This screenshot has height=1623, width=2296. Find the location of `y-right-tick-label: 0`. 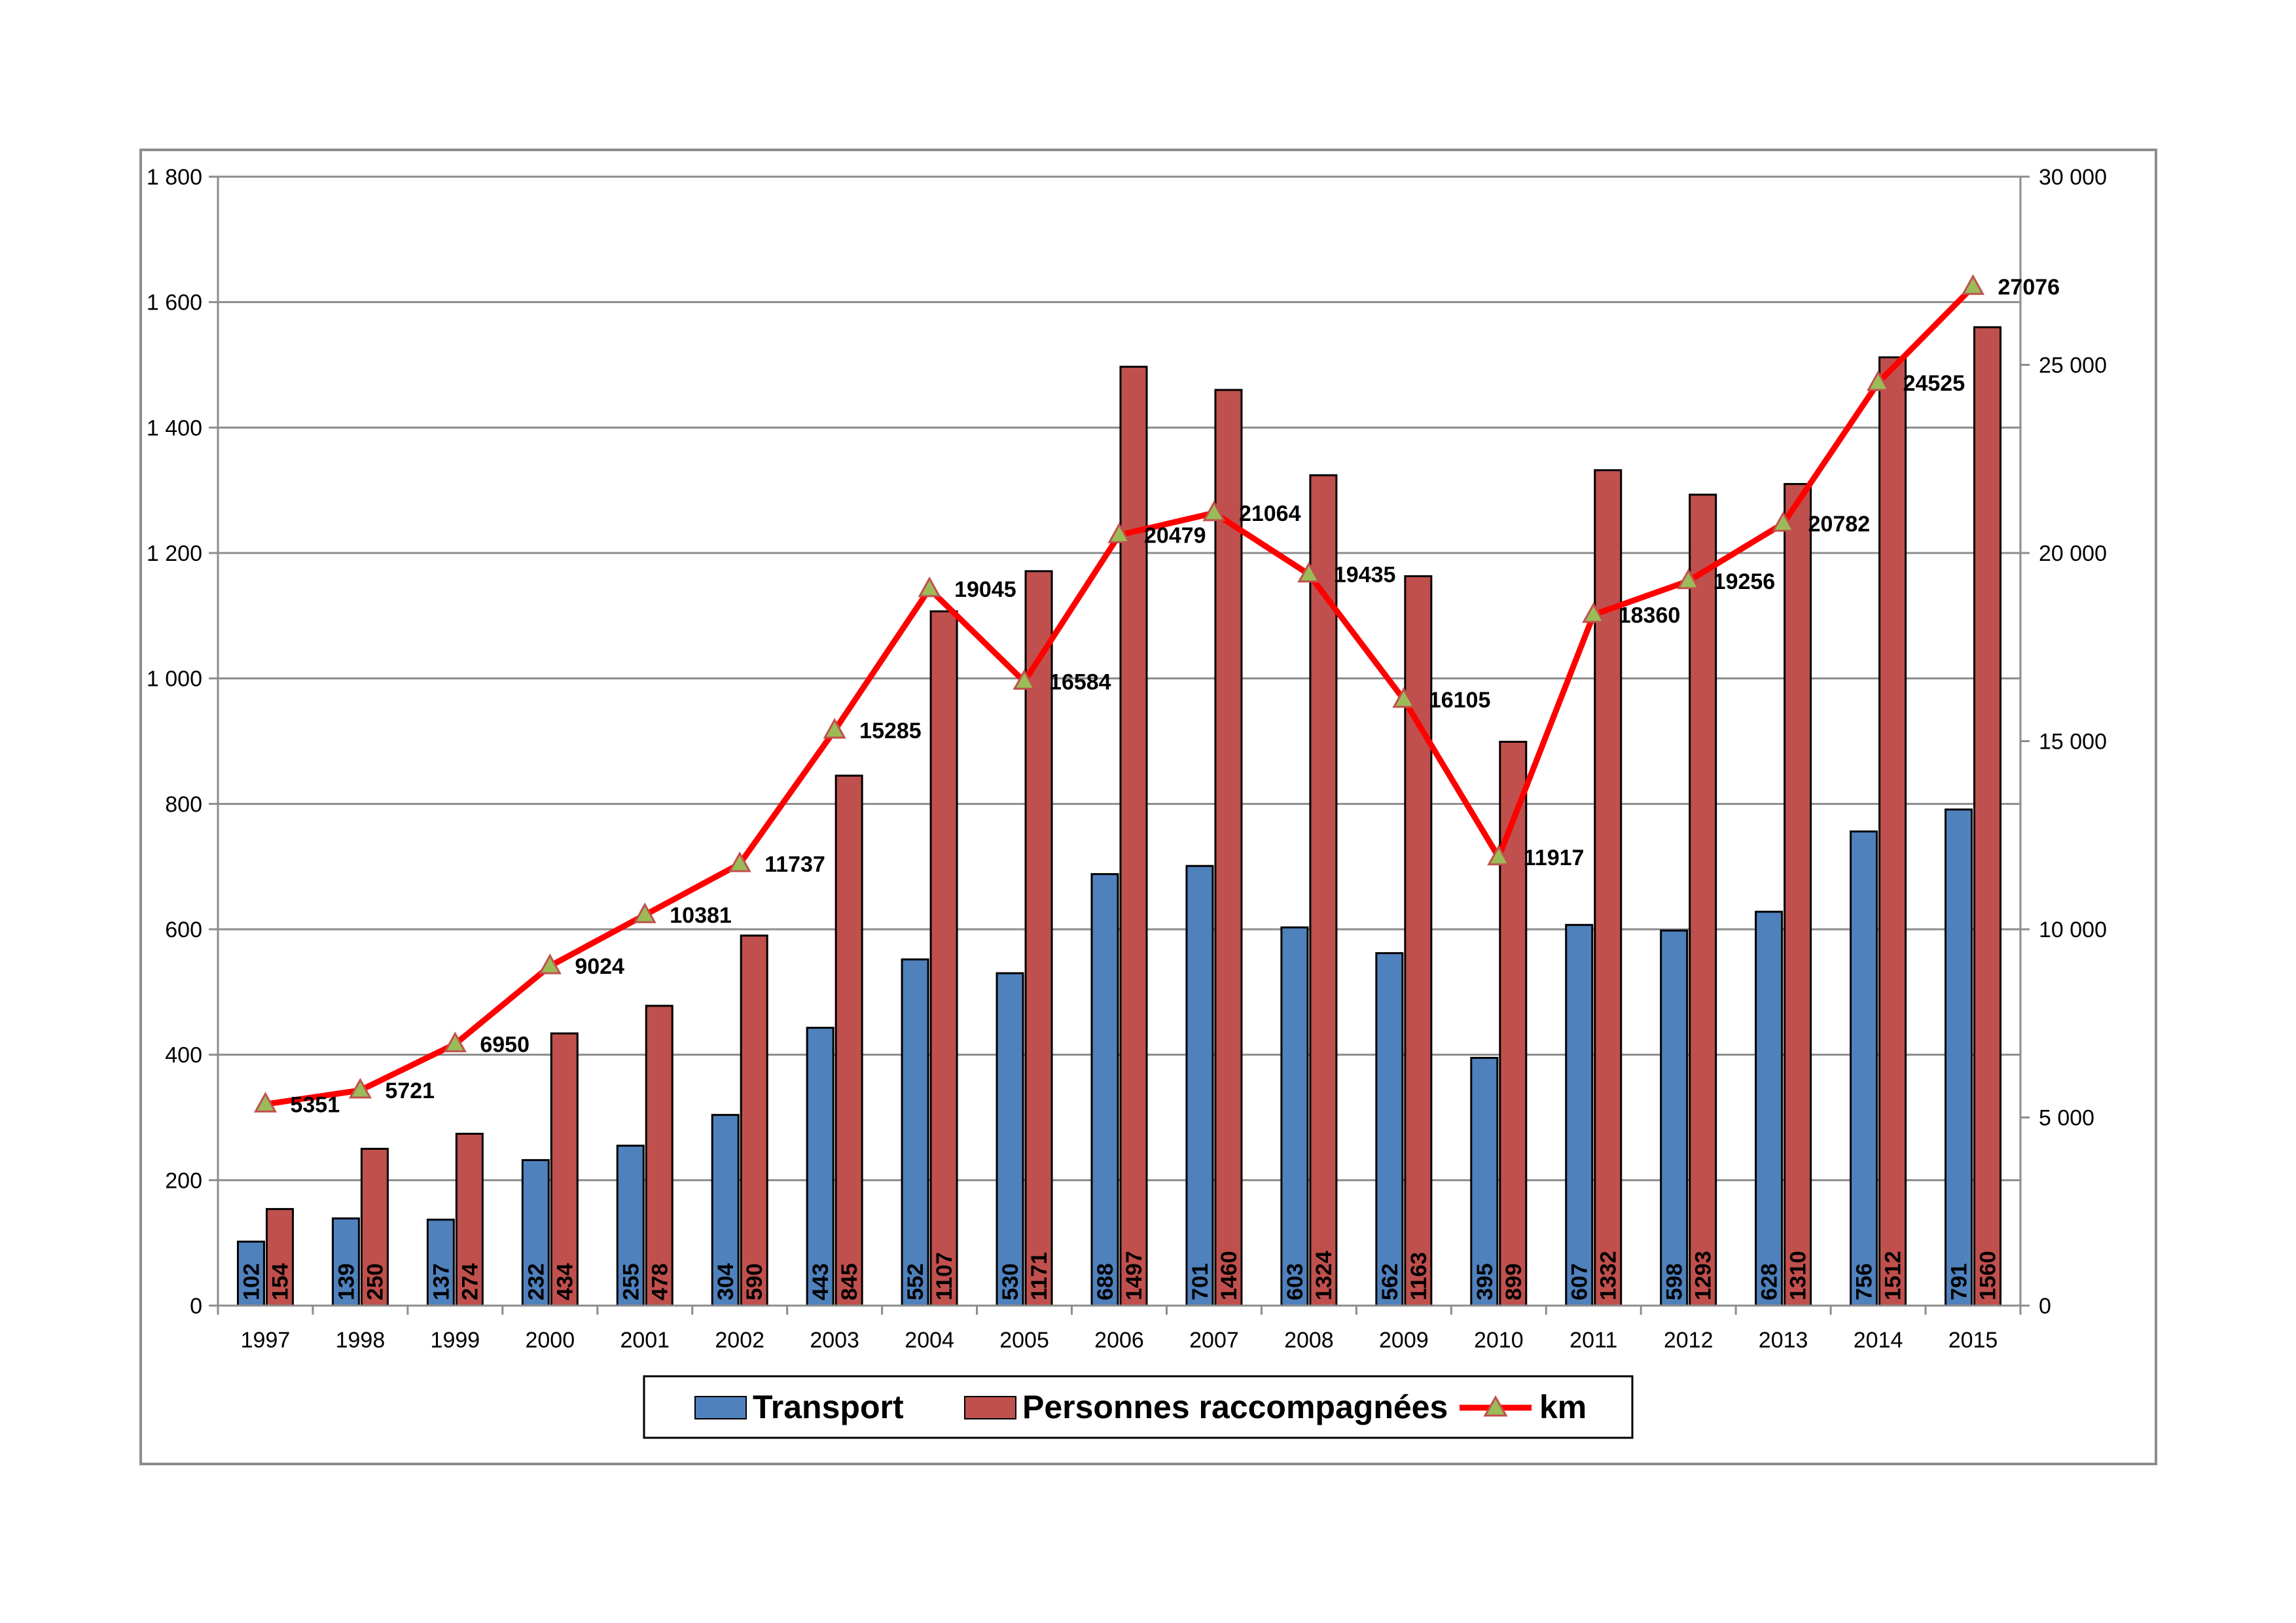

y-right-tick-label: 0 is located at coordinates (2045, 1306).